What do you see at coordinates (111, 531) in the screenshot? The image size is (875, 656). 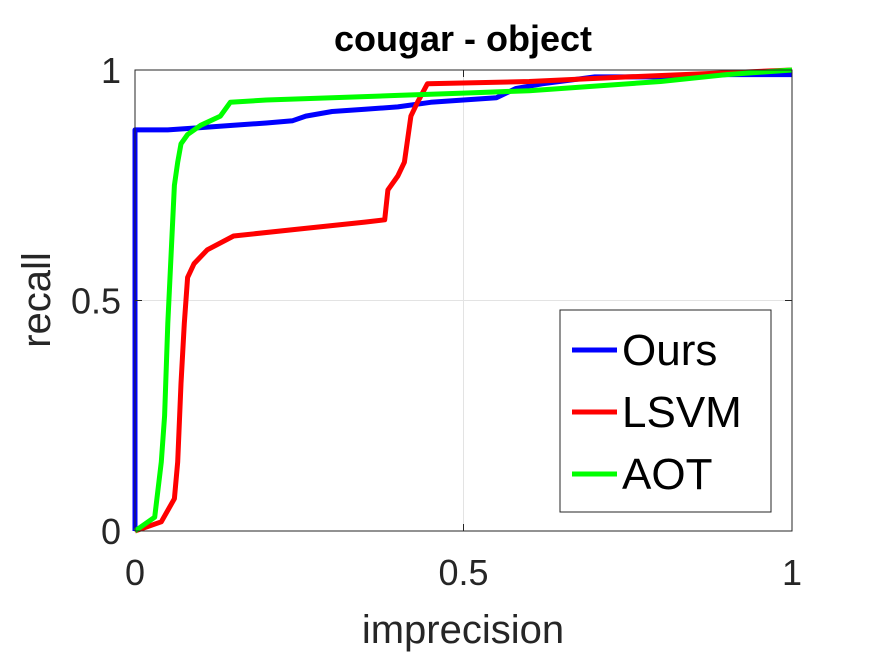 I see `y-tick-label: 0` at bounding box center [111, 531].